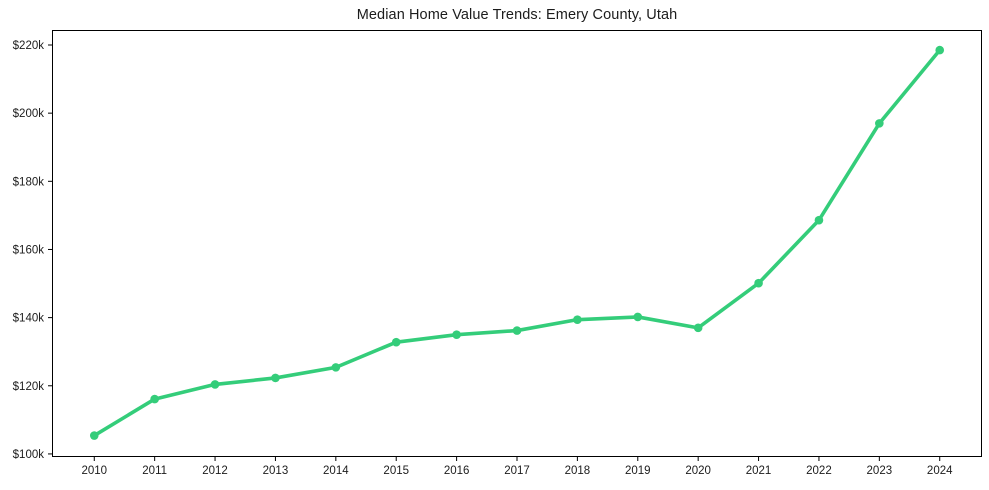 The width and height of the screenshot is (989, 490). Describe the element at coordinates (29, 46) in the screenshot. I see `y-tick-label: $220k` at that location.